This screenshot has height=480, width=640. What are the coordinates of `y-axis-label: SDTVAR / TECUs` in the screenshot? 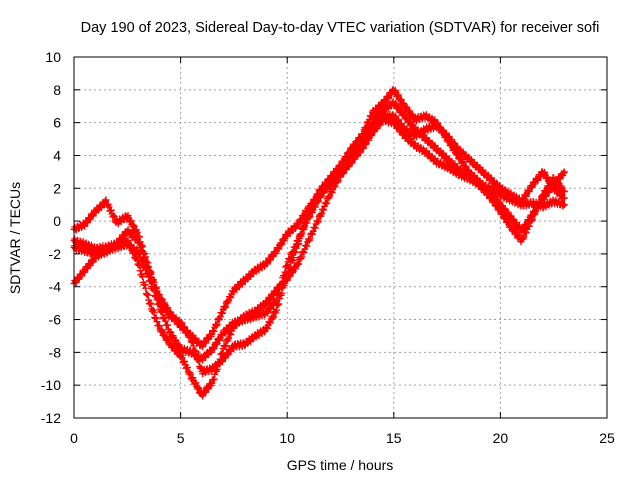 It's located at (15, 238).